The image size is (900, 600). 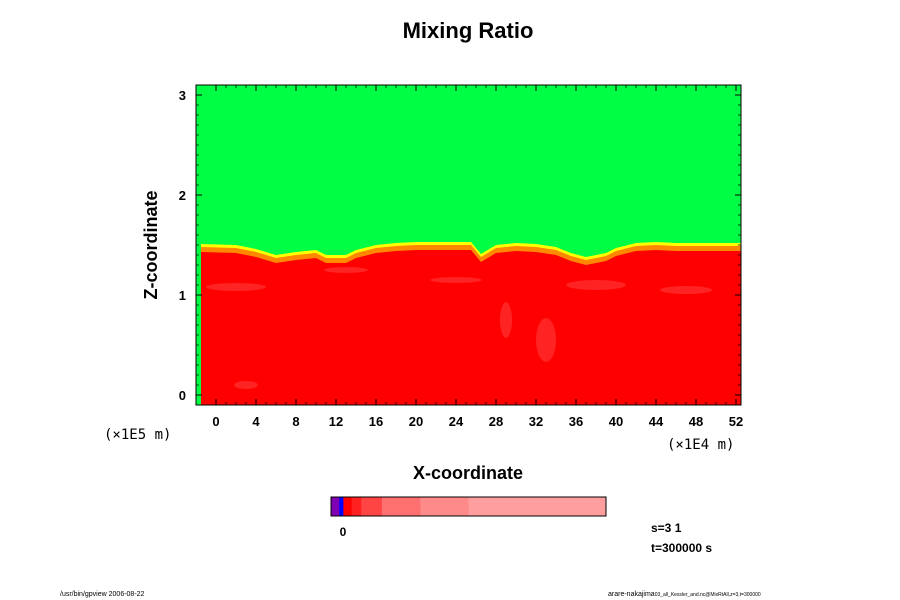 What do you see at coordinates (256, 421) in the screenshot?
I see `x-tick-label: 4` at bounding box center [256, 421].